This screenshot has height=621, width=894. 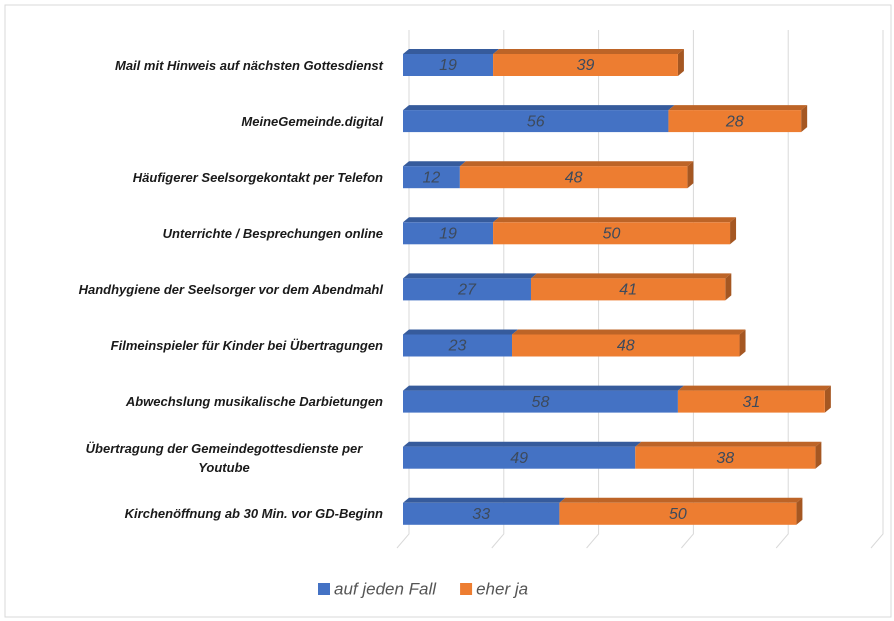 I want to click on category-label: Kirchenöffnung ab 30 Min. vor GD-Beginn, so click(x=253, y=514).